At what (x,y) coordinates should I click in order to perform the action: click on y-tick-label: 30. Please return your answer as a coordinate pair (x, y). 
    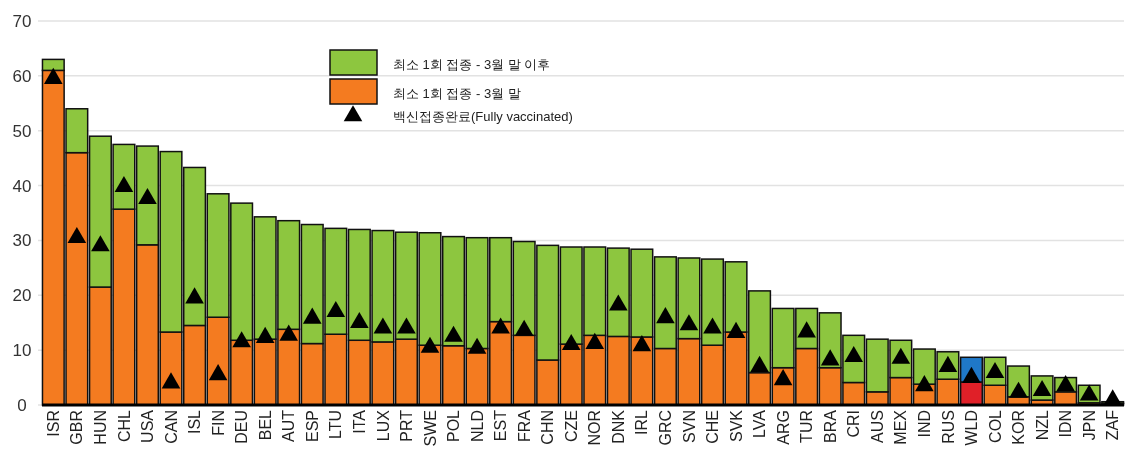
    Looking at the image, I should click on (22, 241).